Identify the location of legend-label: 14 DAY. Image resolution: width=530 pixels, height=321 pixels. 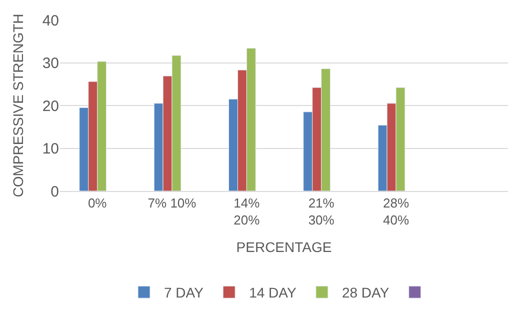
(273, 292).